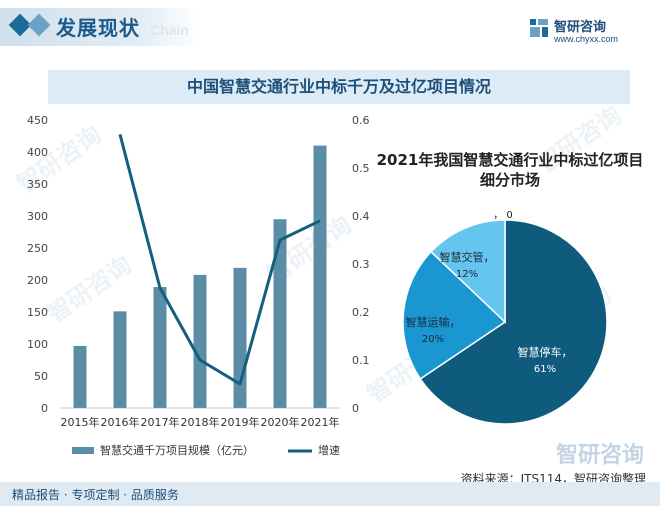 This screenshot has width=660, height=506. What do you see at coordinates (37, 312) in the screenshot?
I see `y-left-tick-label: 150` at bounding box center [37, 312].